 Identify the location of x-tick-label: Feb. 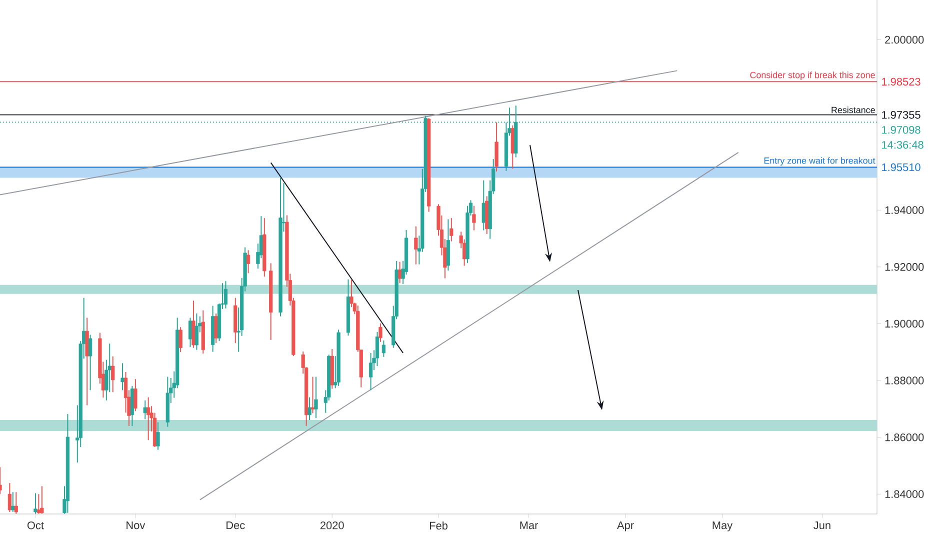
(439, 526).